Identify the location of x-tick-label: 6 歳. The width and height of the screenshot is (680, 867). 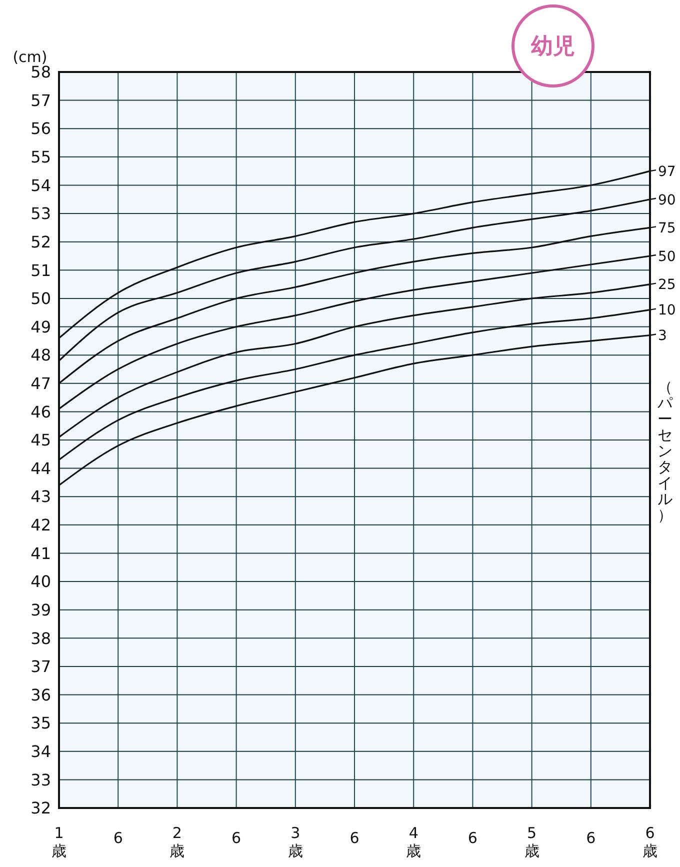
(650, 842).